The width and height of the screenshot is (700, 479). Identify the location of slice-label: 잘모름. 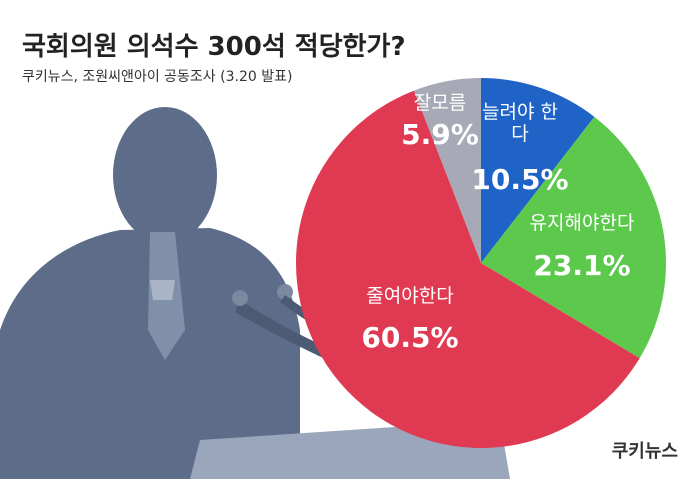
(440, 103).